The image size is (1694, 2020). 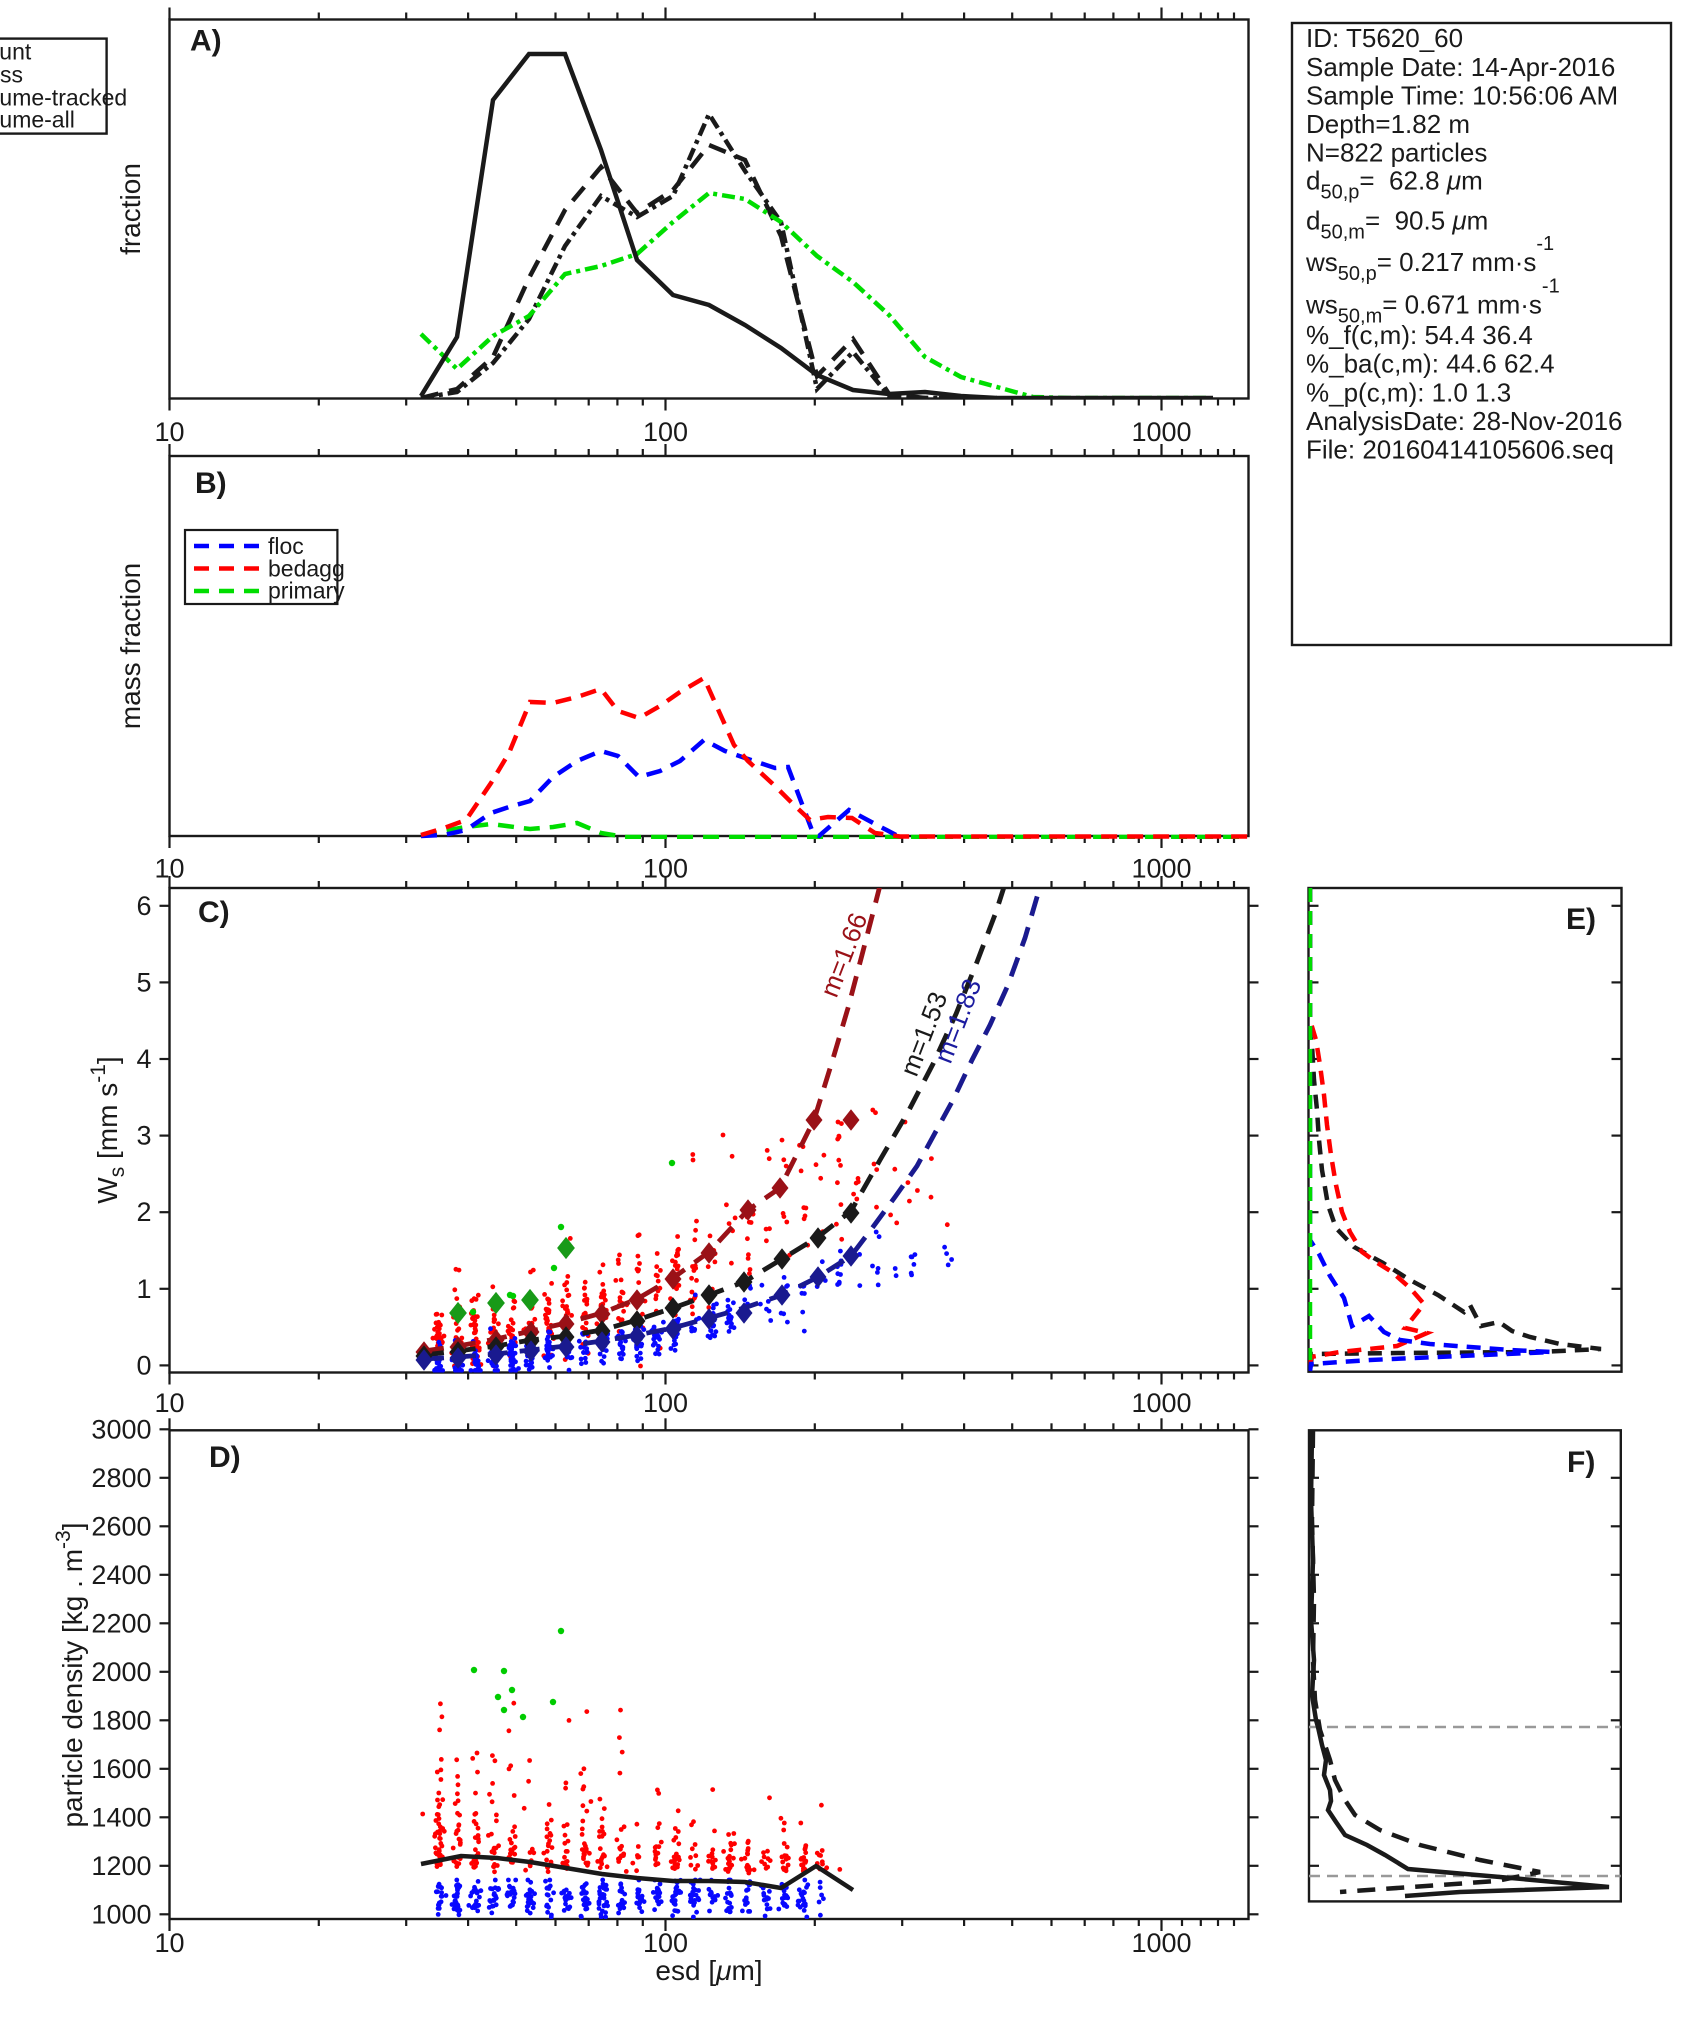 What do you see at coordinates (16, 52) in the screenshot?
I see `svg-text: count` at bounding box center [16, 52].